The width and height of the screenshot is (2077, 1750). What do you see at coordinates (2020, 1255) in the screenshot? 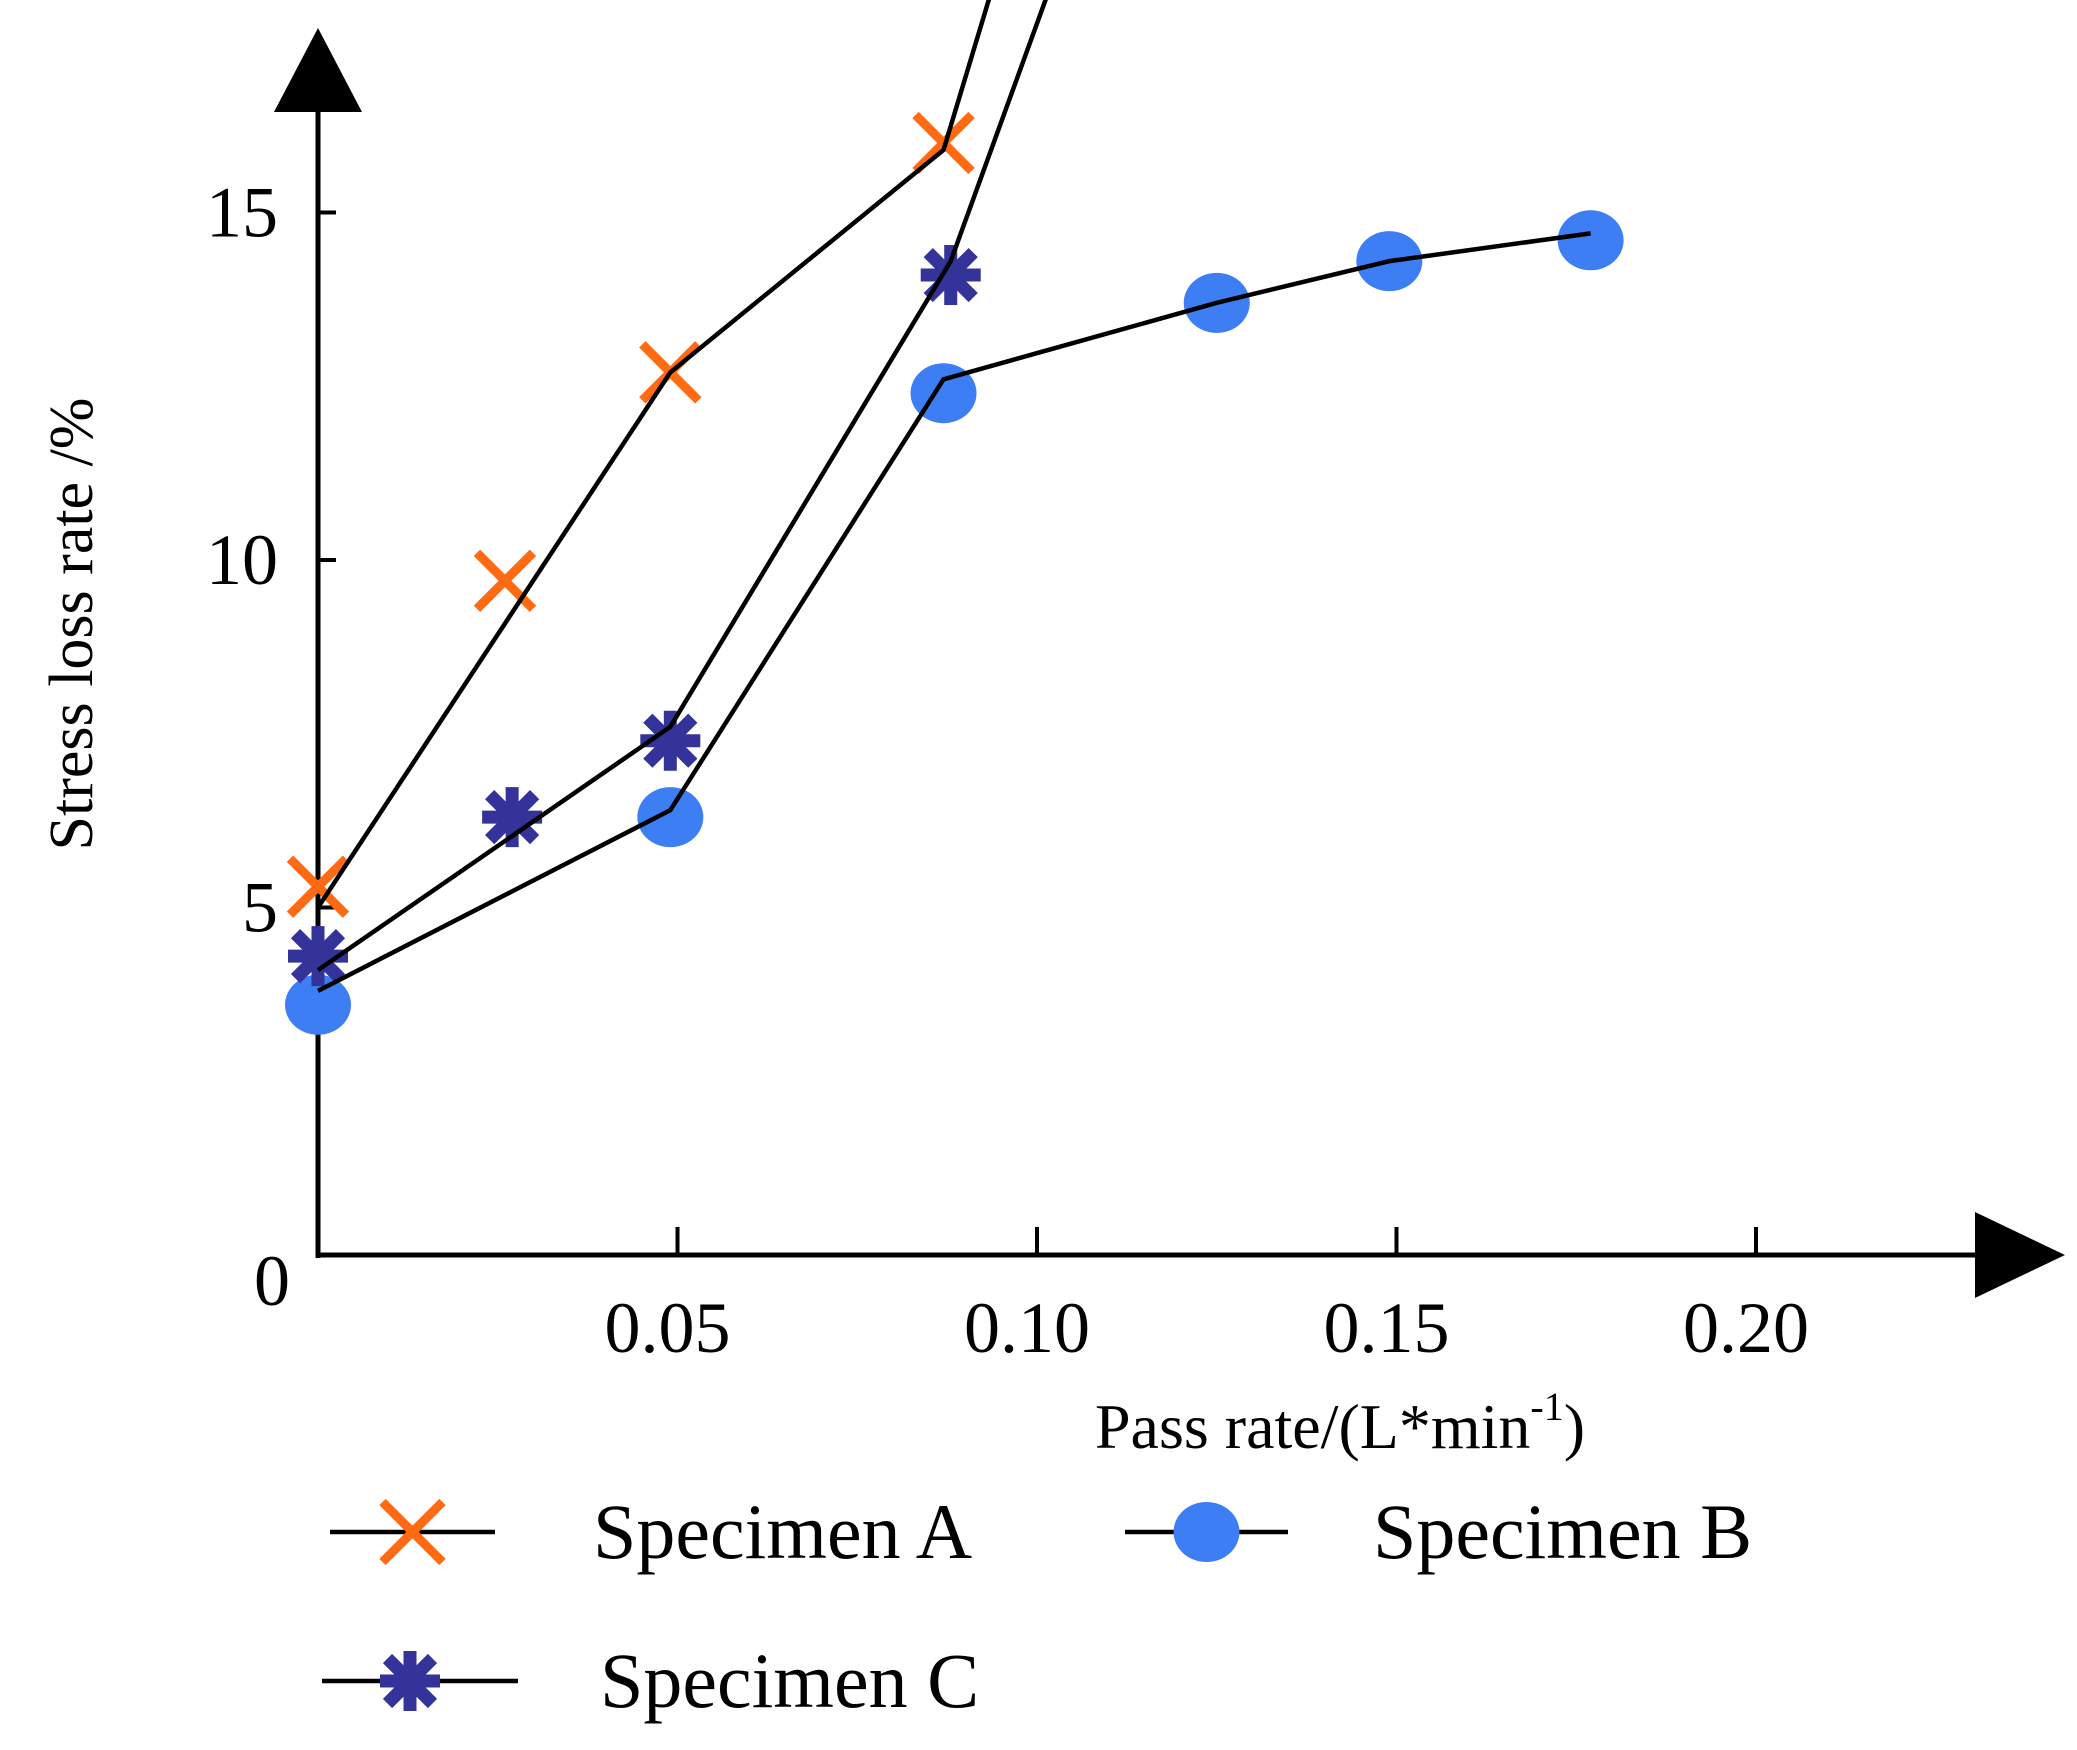
I see `x-axis-arrow` at bounding box center [2020, 1255].